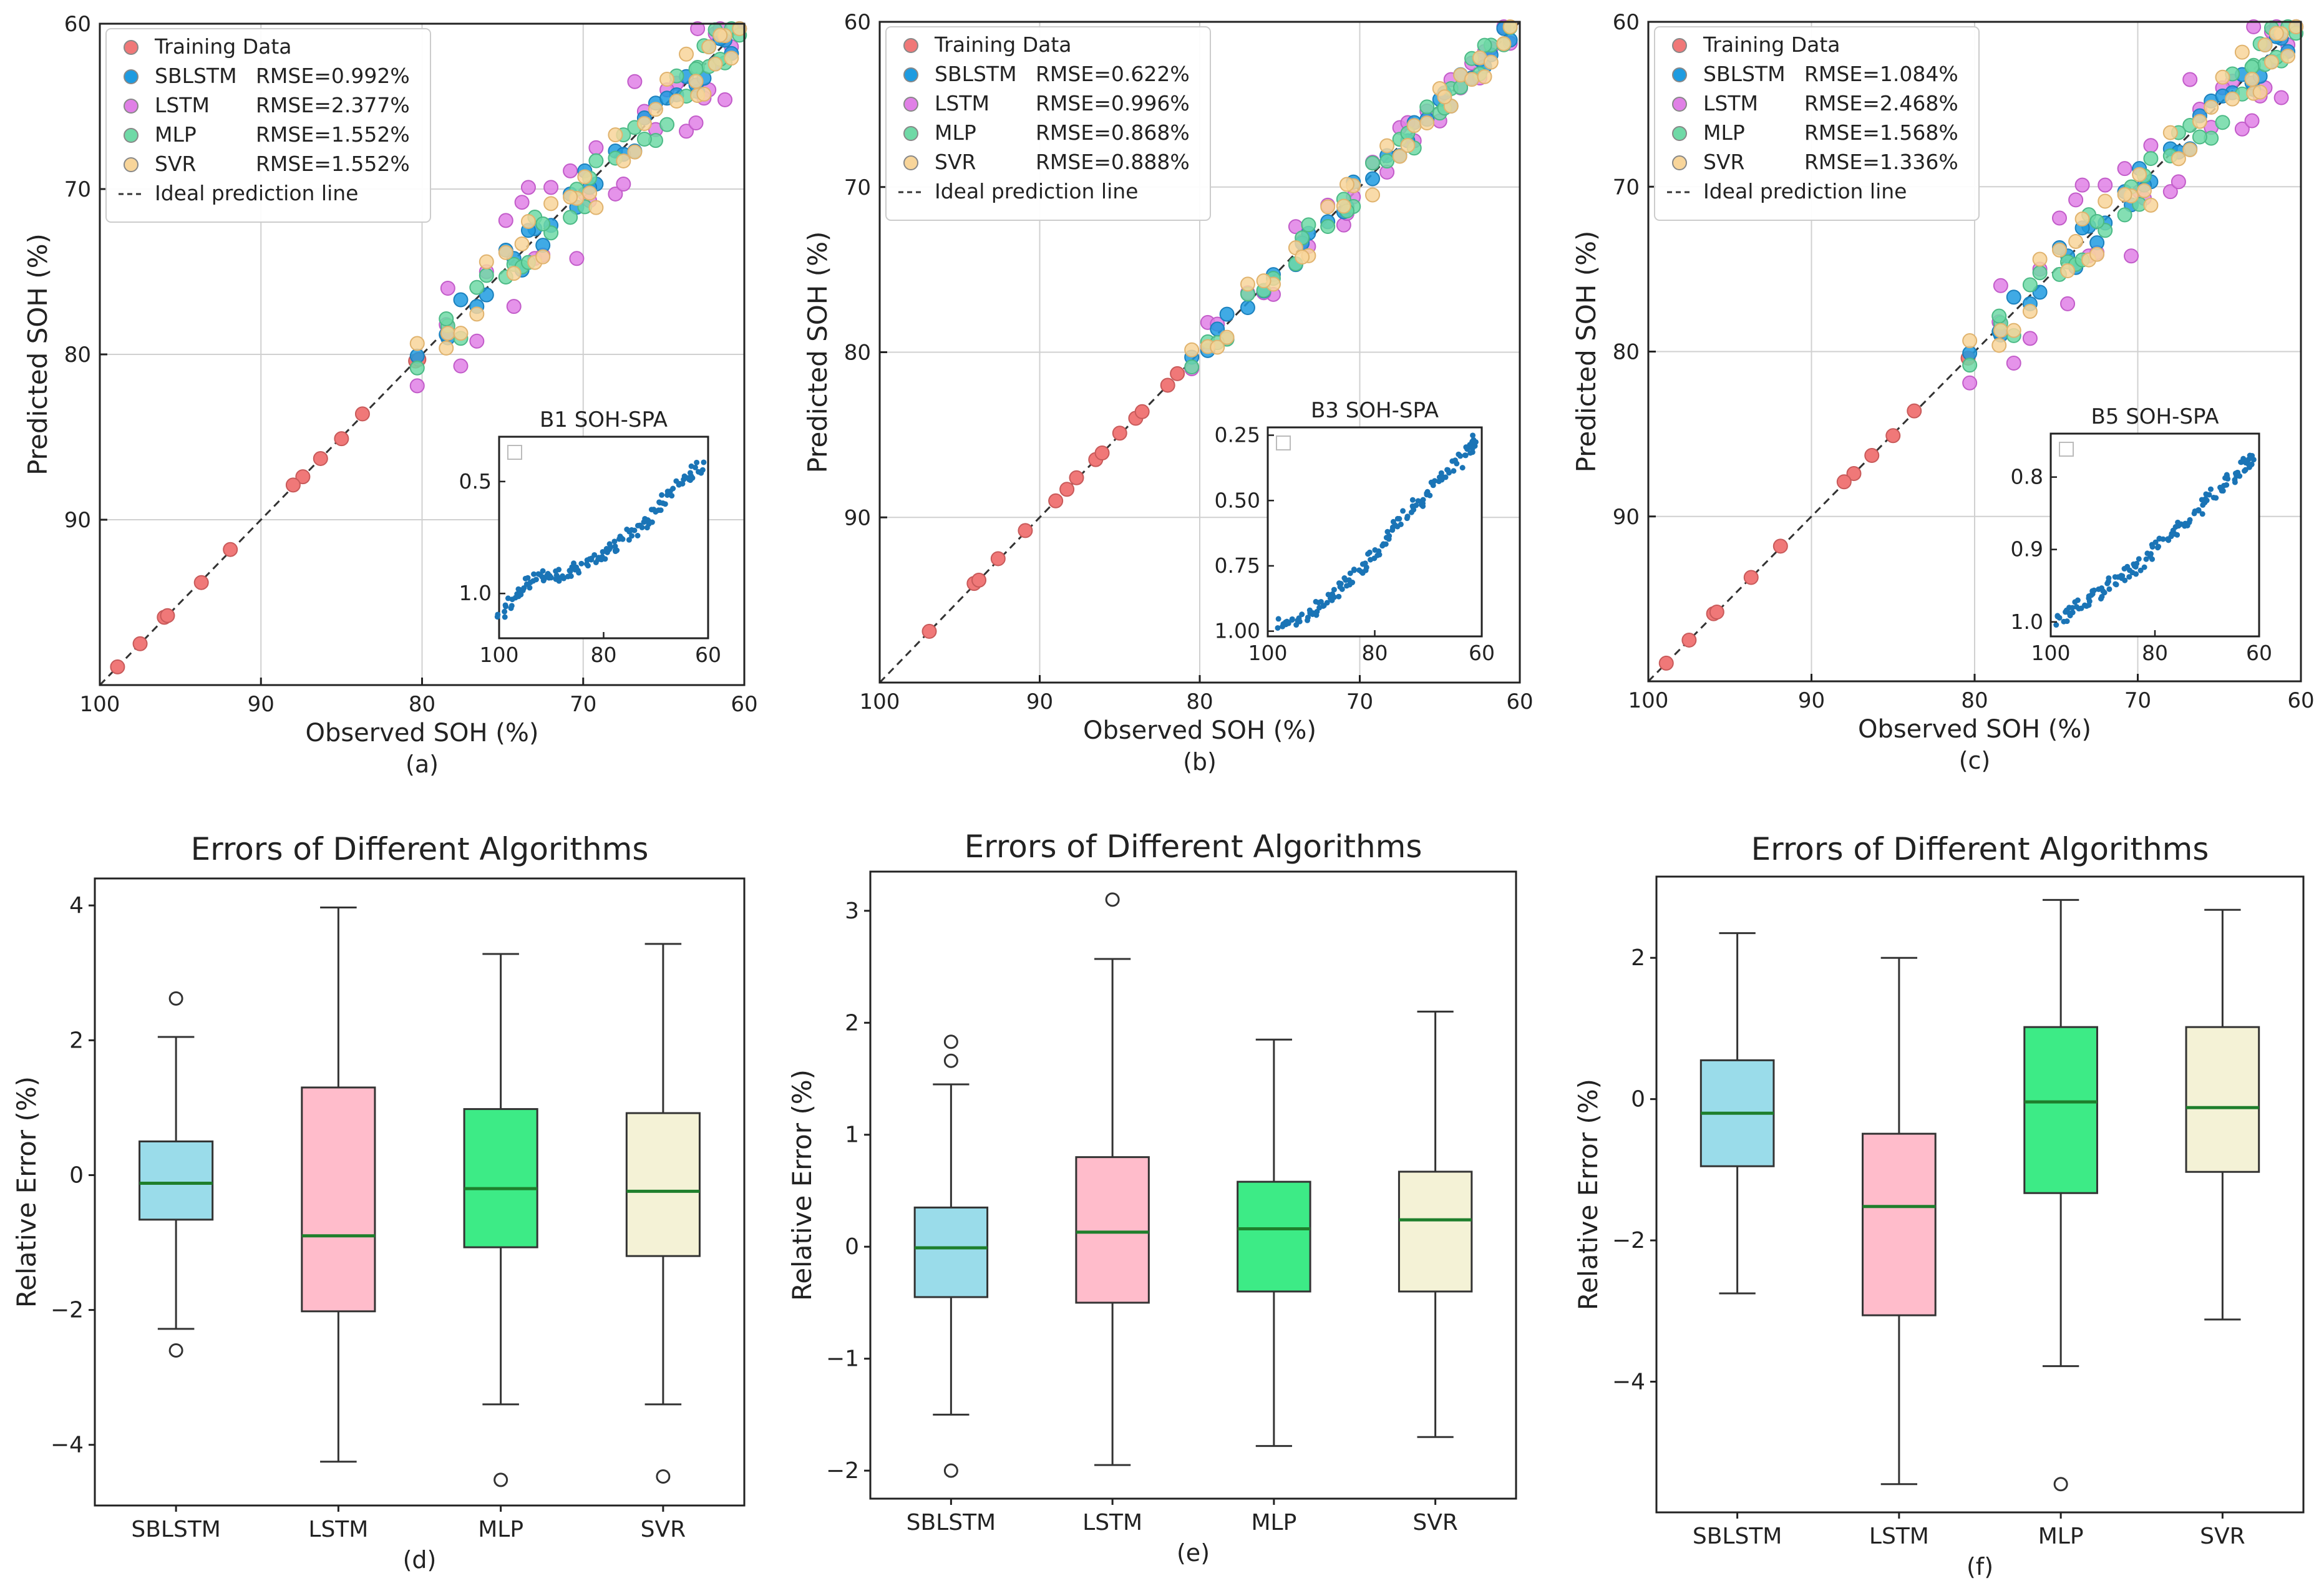 The image size is (2324, 1581). I want to click on legend-label: Ideal prediction line, so click(1805, 191).